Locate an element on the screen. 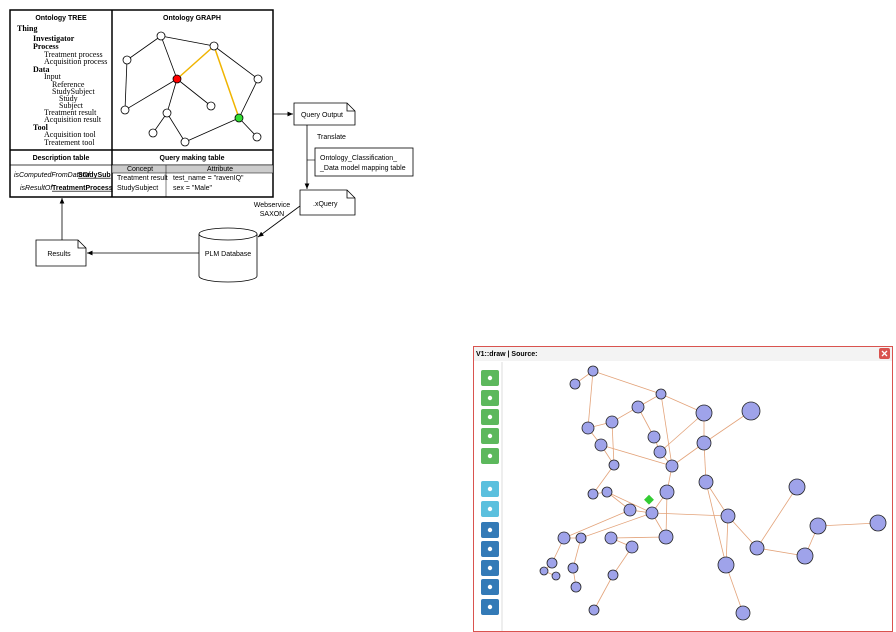 The width and height of the screenshot is (896, 632). xquery: .xQuery is located at coordinates (325, 204).